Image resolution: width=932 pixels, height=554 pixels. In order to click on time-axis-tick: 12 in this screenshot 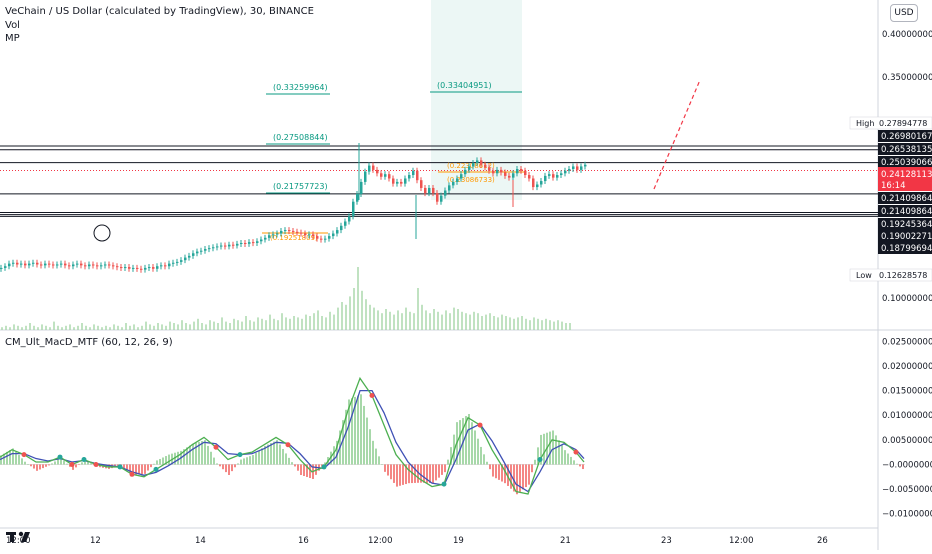, I will do `click(95, 541)`.